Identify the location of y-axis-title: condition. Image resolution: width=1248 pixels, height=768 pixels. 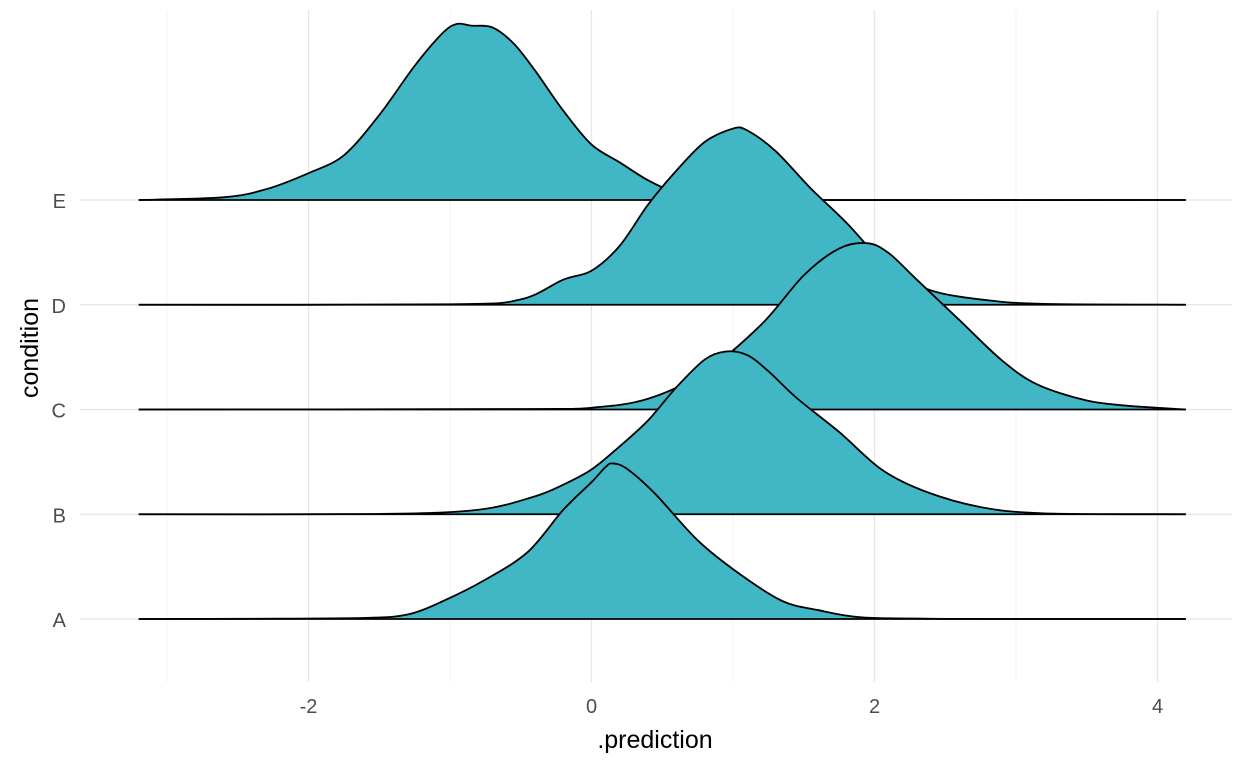
(30, 348).